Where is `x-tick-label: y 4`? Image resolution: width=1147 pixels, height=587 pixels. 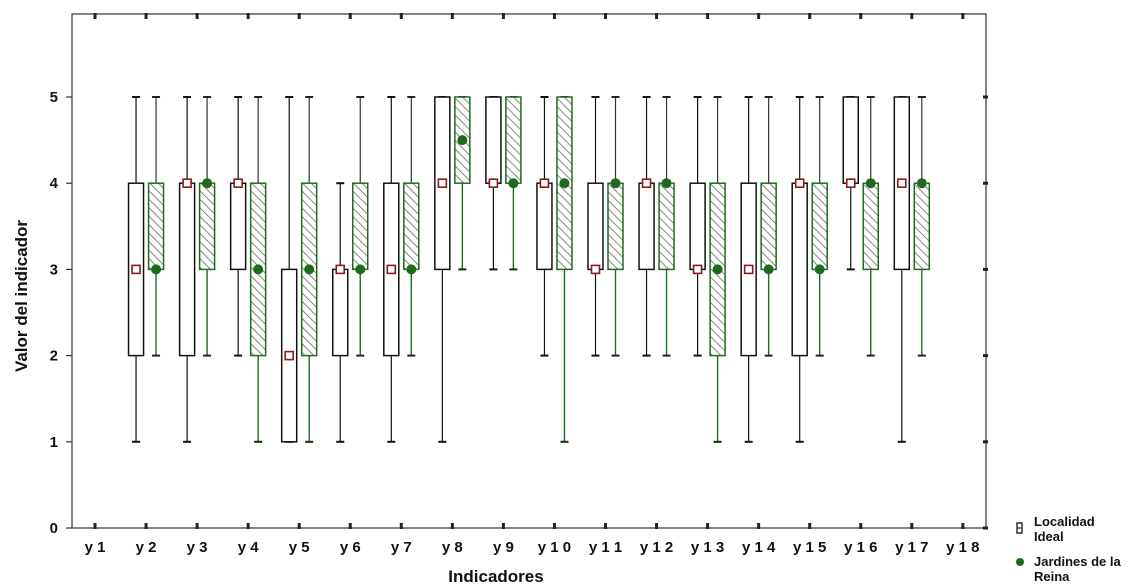
x-tick-label: y 4 is located at coordinates (249, 547).